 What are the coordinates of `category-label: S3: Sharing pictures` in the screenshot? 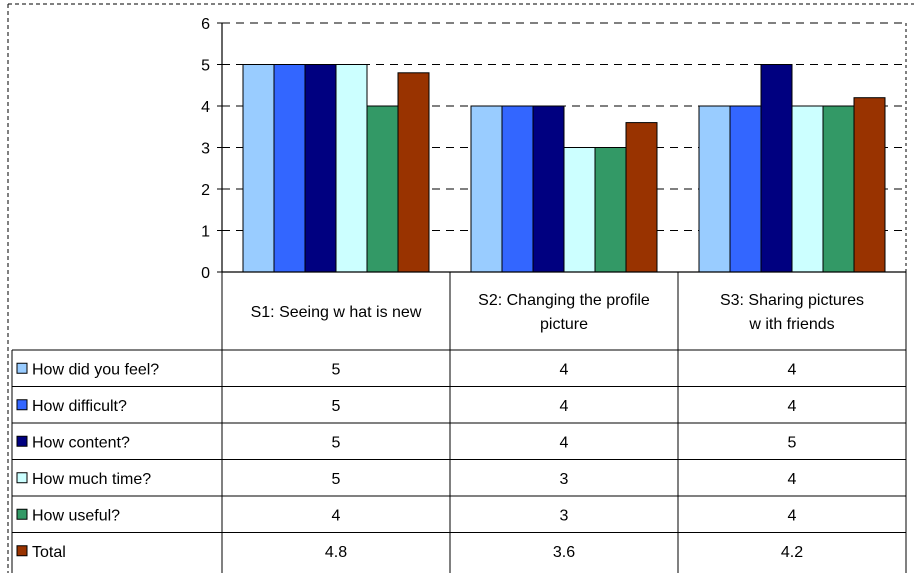 It's located at (792, 300).